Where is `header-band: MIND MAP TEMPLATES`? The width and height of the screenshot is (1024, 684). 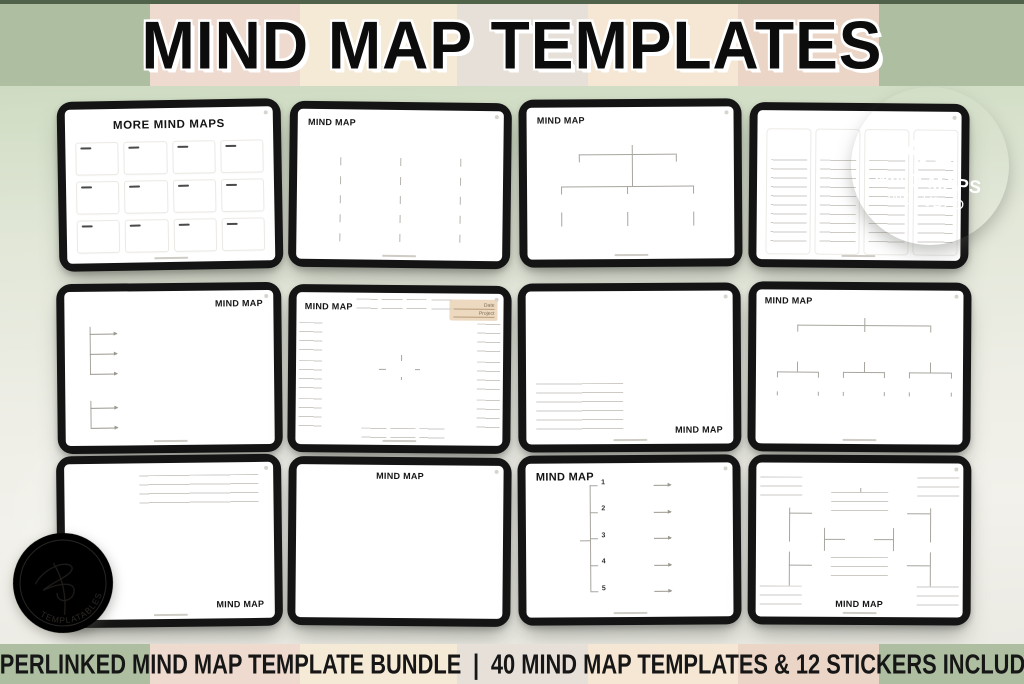 header-band: MIND MAP TEMPLATES is located at coordinates (512, 45).